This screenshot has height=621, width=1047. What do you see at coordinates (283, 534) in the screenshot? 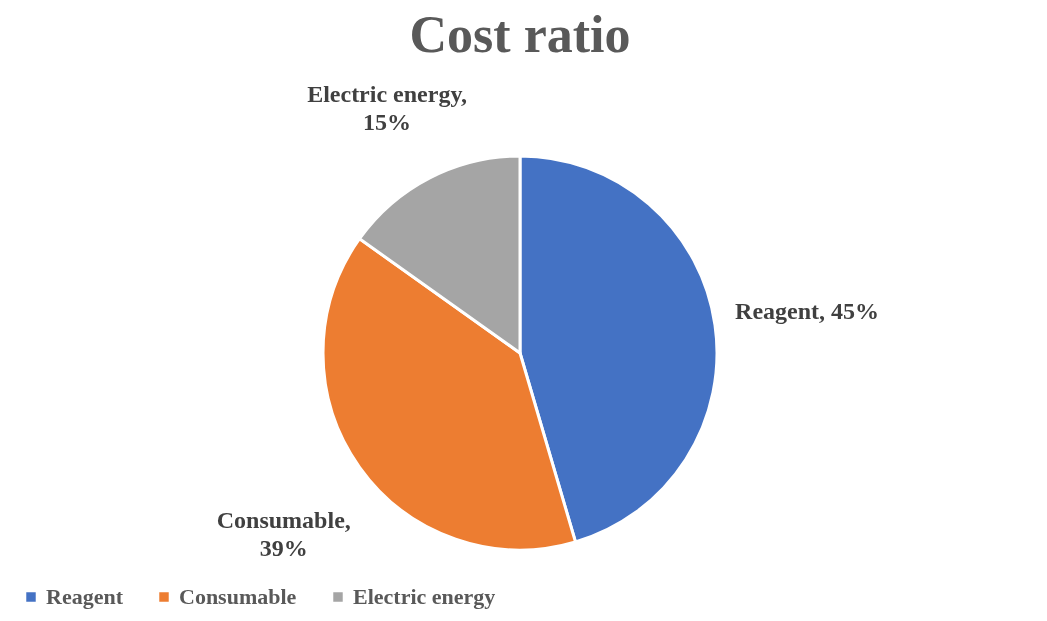
I see `data-label: Consumable, 39%` at bounding box center [283, 534].